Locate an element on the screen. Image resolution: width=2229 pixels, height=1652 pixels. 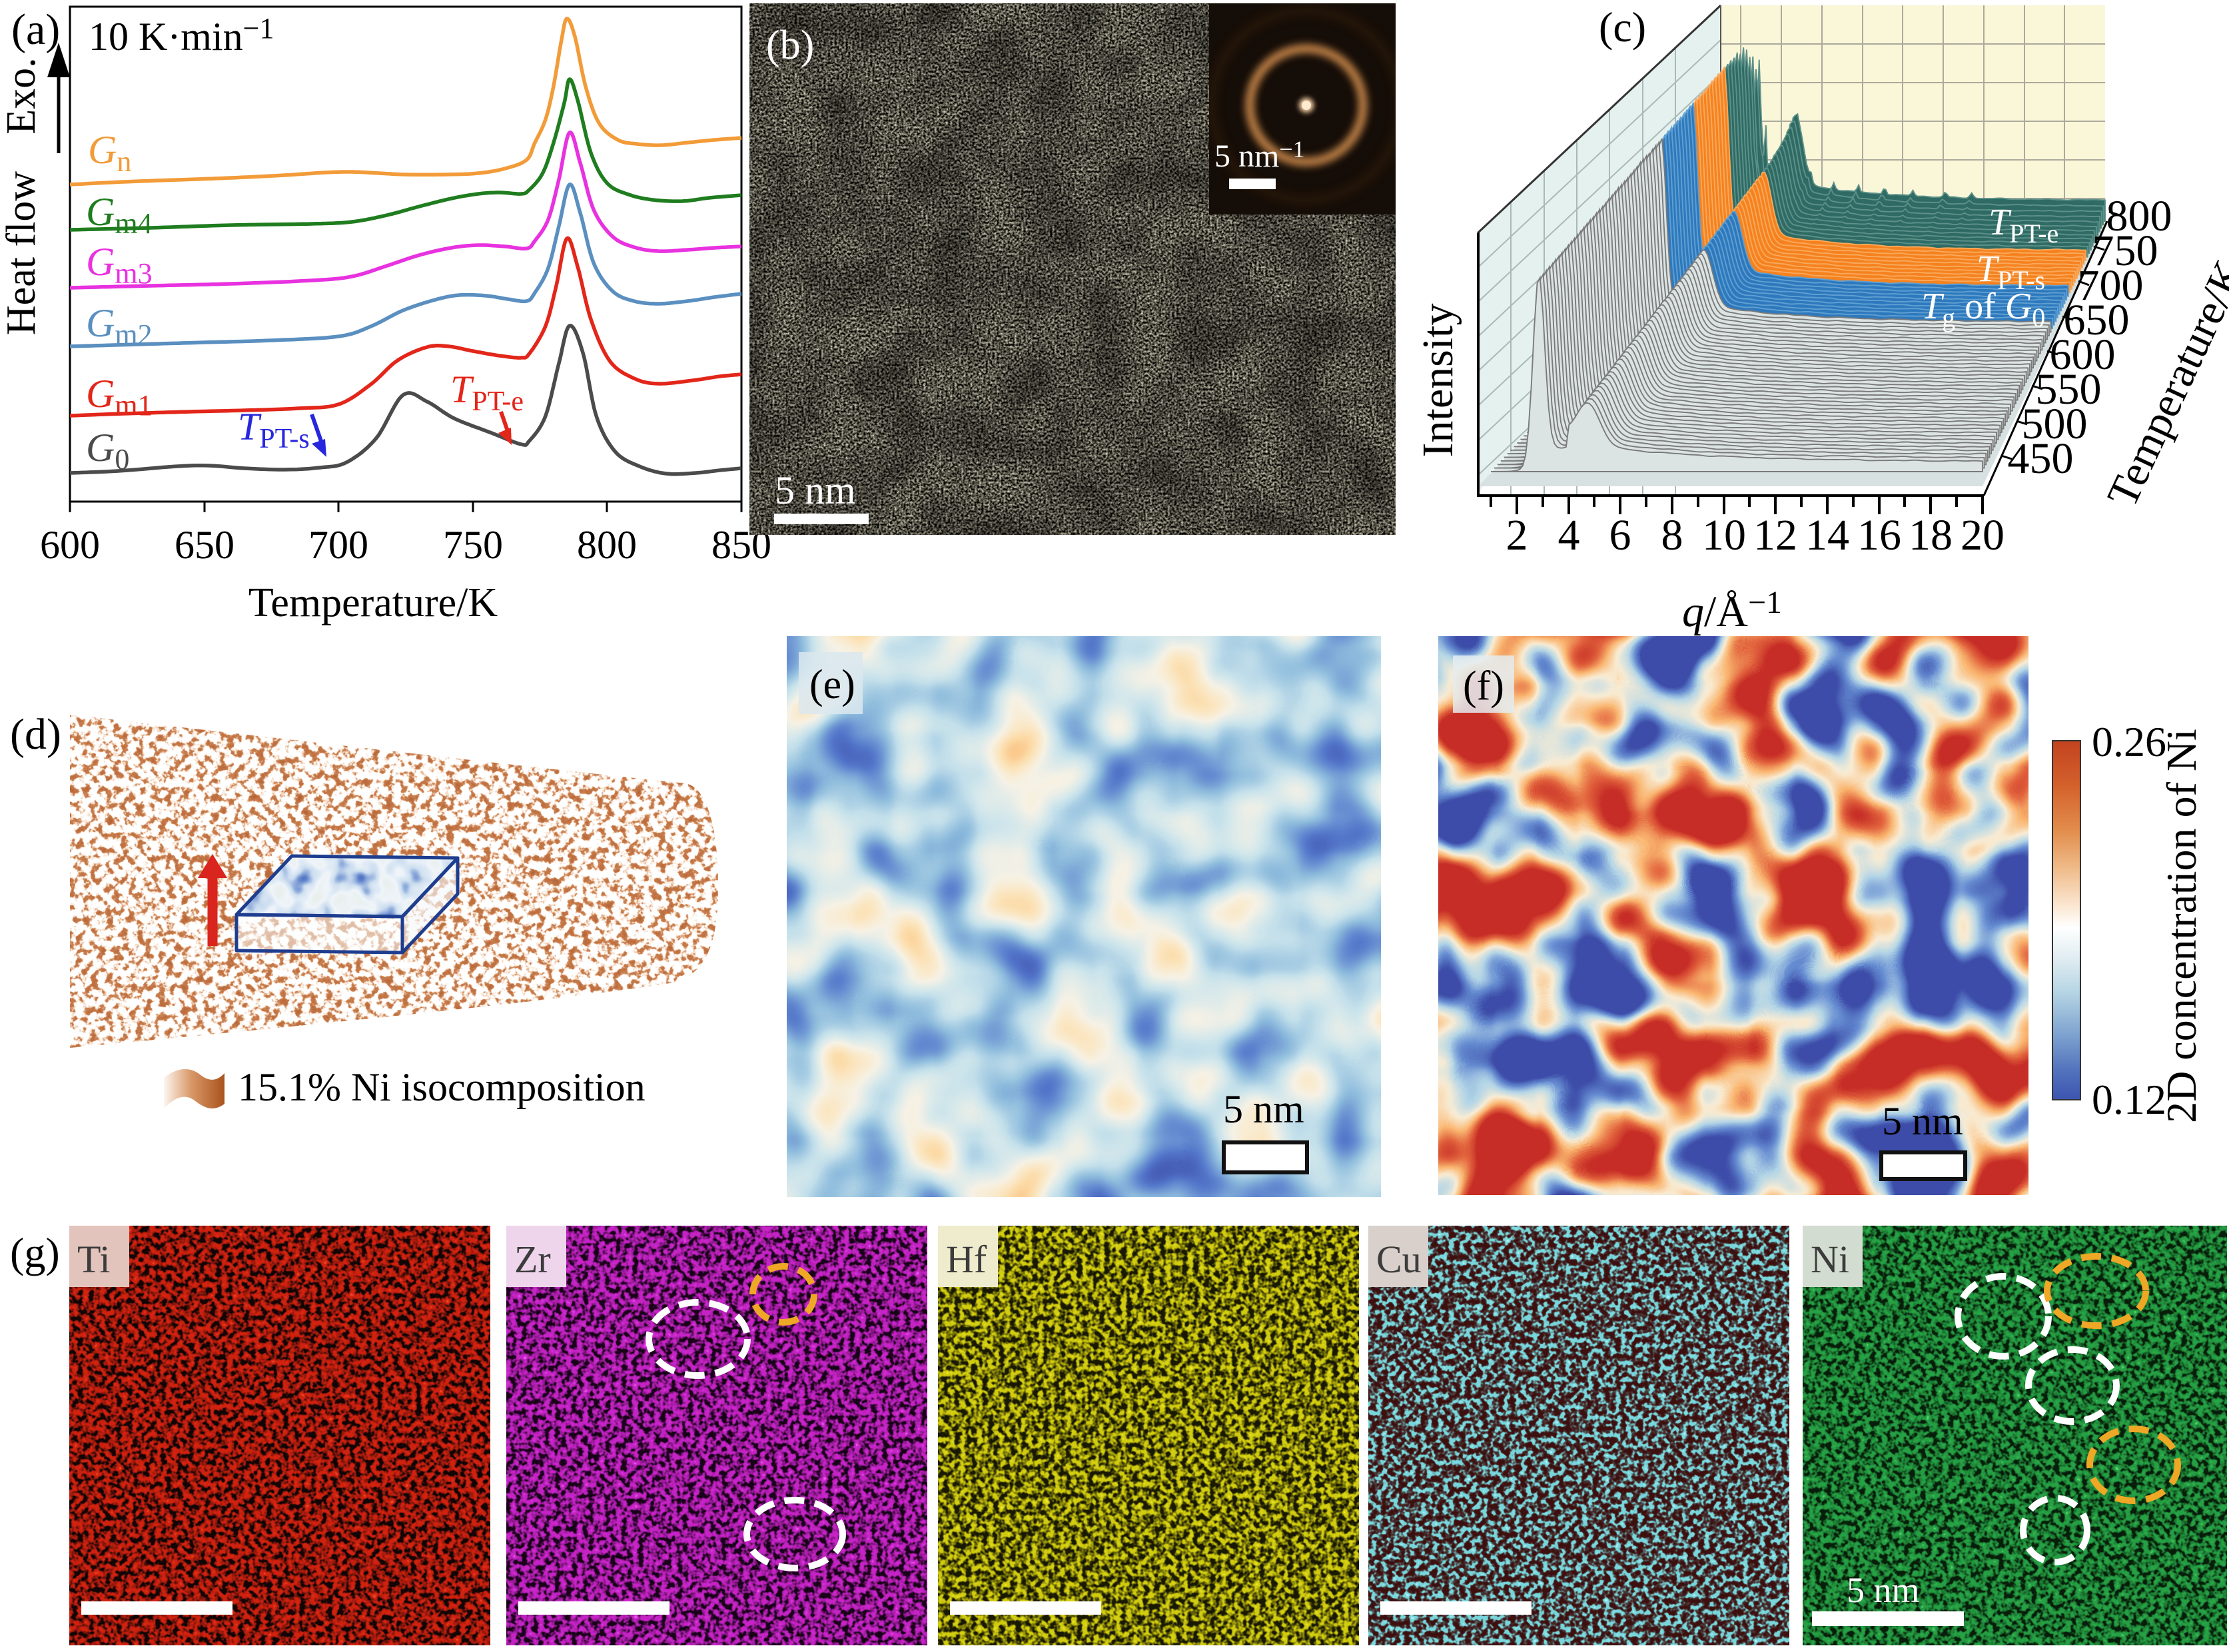
svg-text: Cu is located at coordinates (1399, 1259).